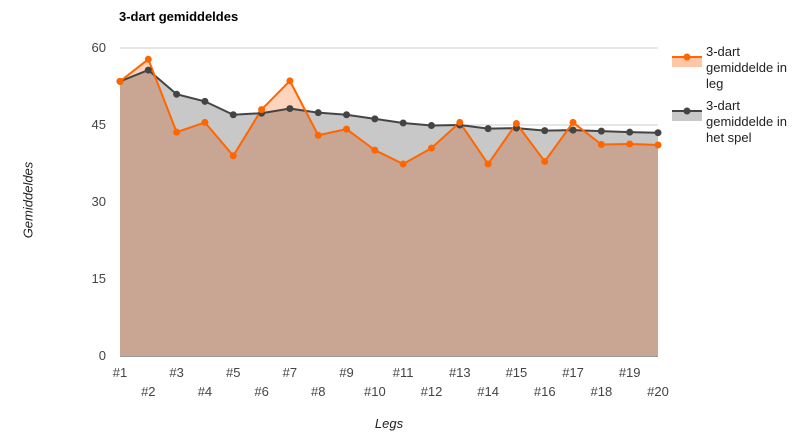 The height and width of the screenshot is (440, 805). I want to click on point-series-0-#4, so click(205, 122).